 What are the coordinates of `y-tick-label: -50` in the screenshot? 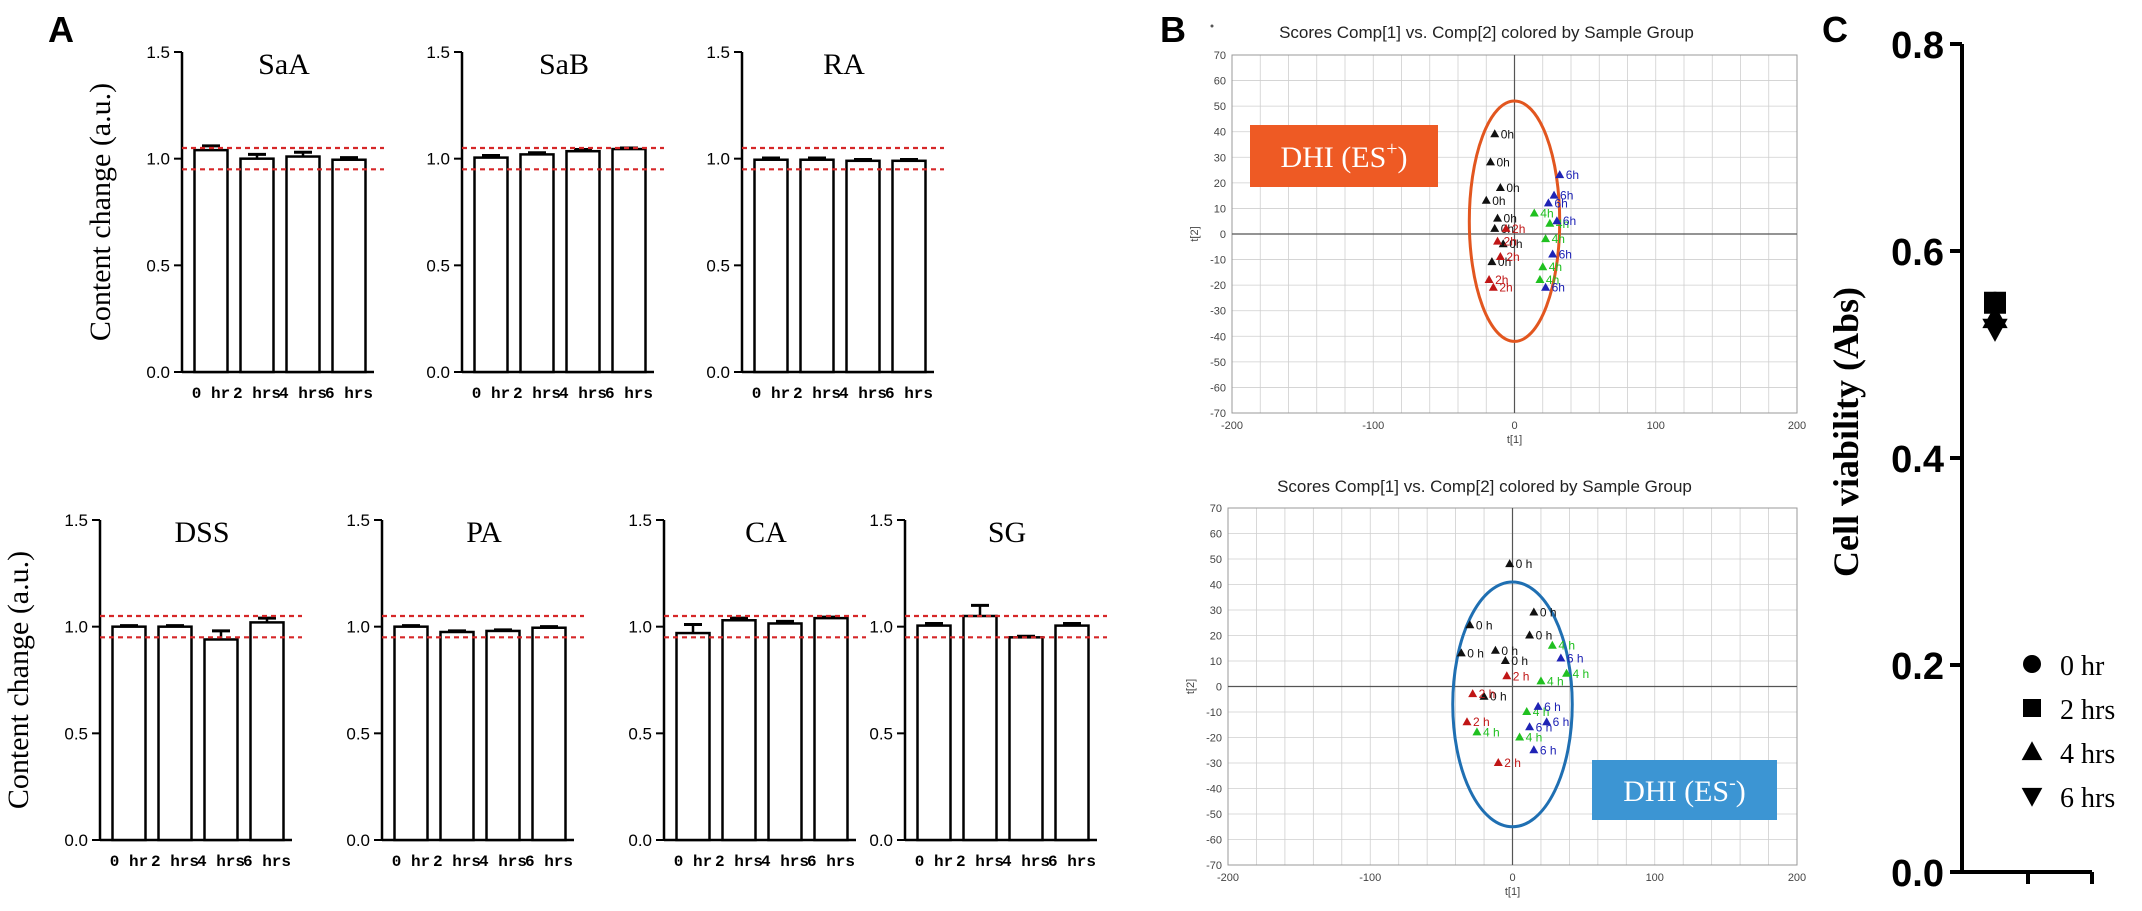 It's located at (1214, 815).